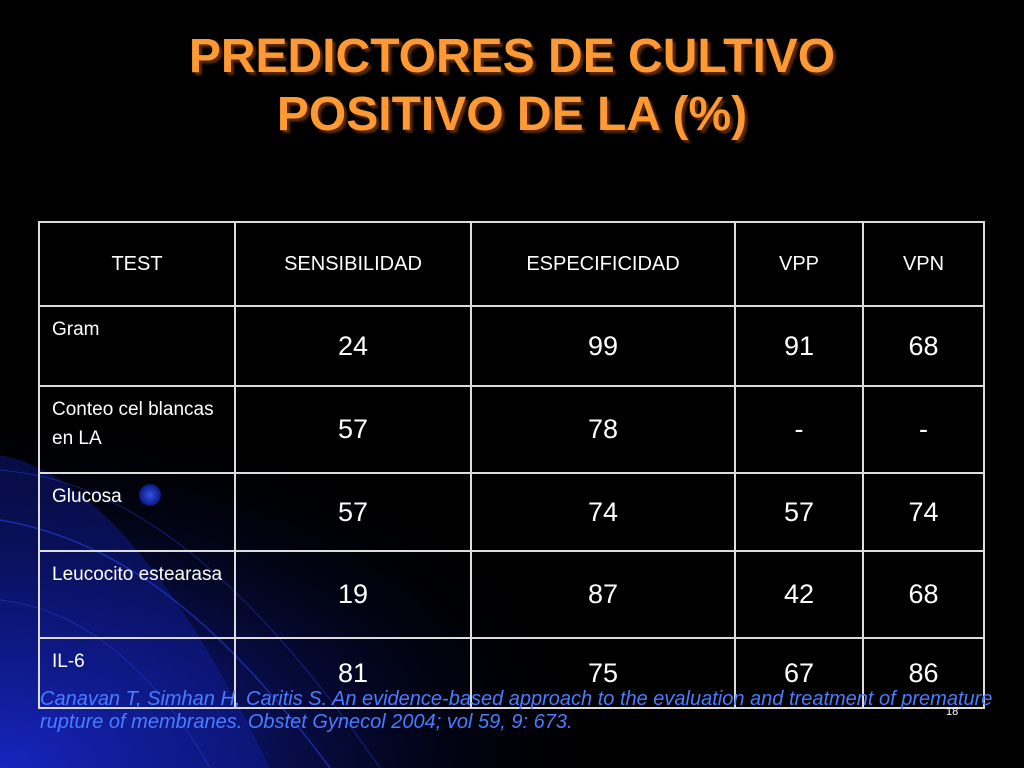 This screenshot has height=768, width=1024. What do you see at coordinates (952, 712) in the screenshot?
I see `slide-number: 18` at bounding box center [952, 712].